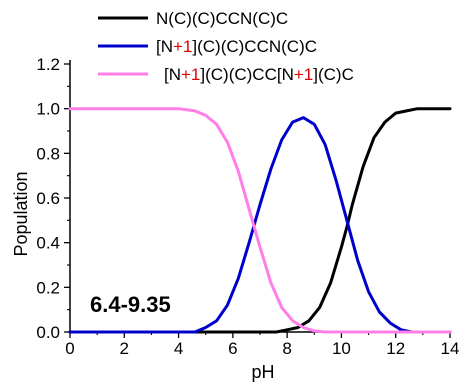 The width and height of the screenshot is (469, 385). What do you see at coordinates (286, 348) in the screenshot?
I see `x-tick-label: 8` at bounding box center [286, 348].